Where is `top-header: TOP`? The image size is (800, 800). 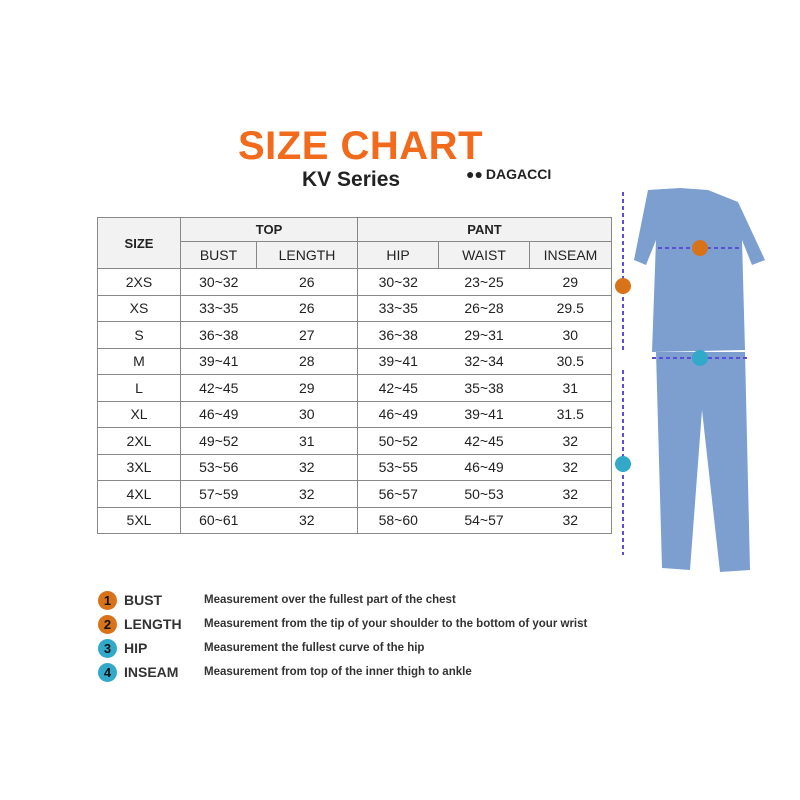 top-header: TOP is located at coordinates (269, 229).